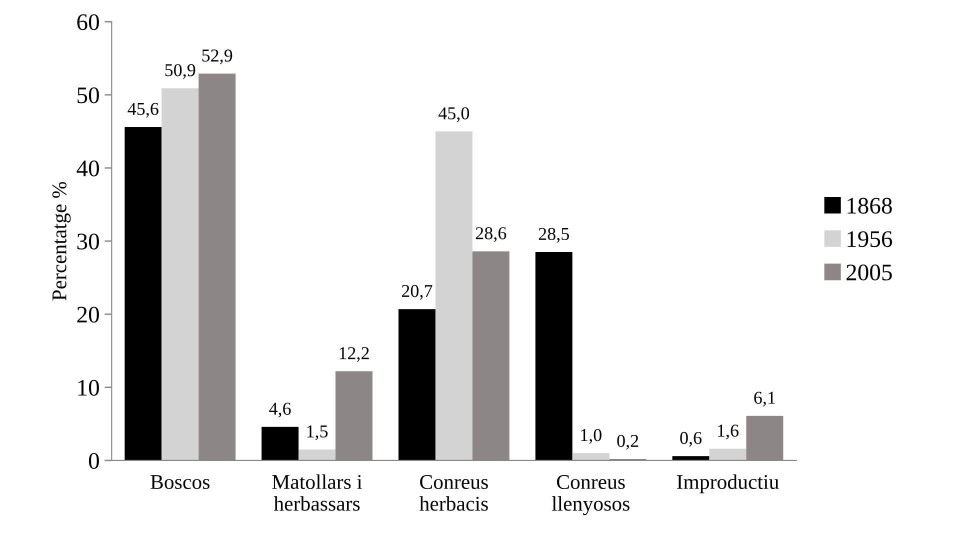 This screenshot has height=543, width=971. What do you see at coordinates (870, 239) in the screenshot?
I see `legend-label: 1956` at bounding box center [870, 239].